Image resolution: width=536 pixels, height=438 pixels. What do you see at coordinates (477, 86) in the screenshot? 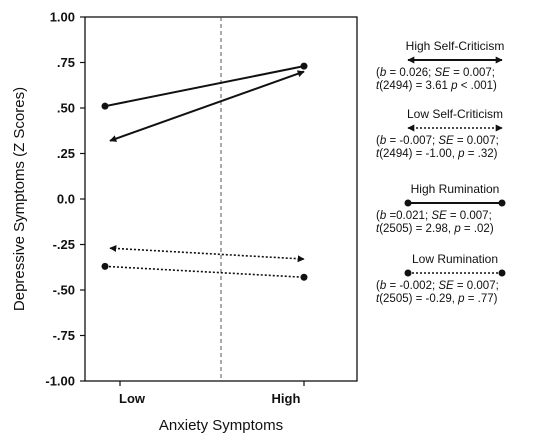
I see `stat-text: < .001)` at bounding box center [477, 86].